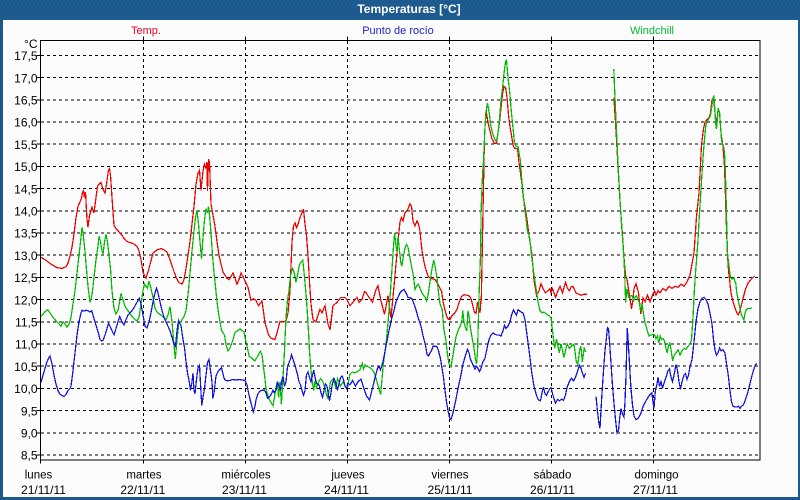 The height and width of the screenshot is (500, 800). I want to click on svg-text: 8,5, so click(29, 456).